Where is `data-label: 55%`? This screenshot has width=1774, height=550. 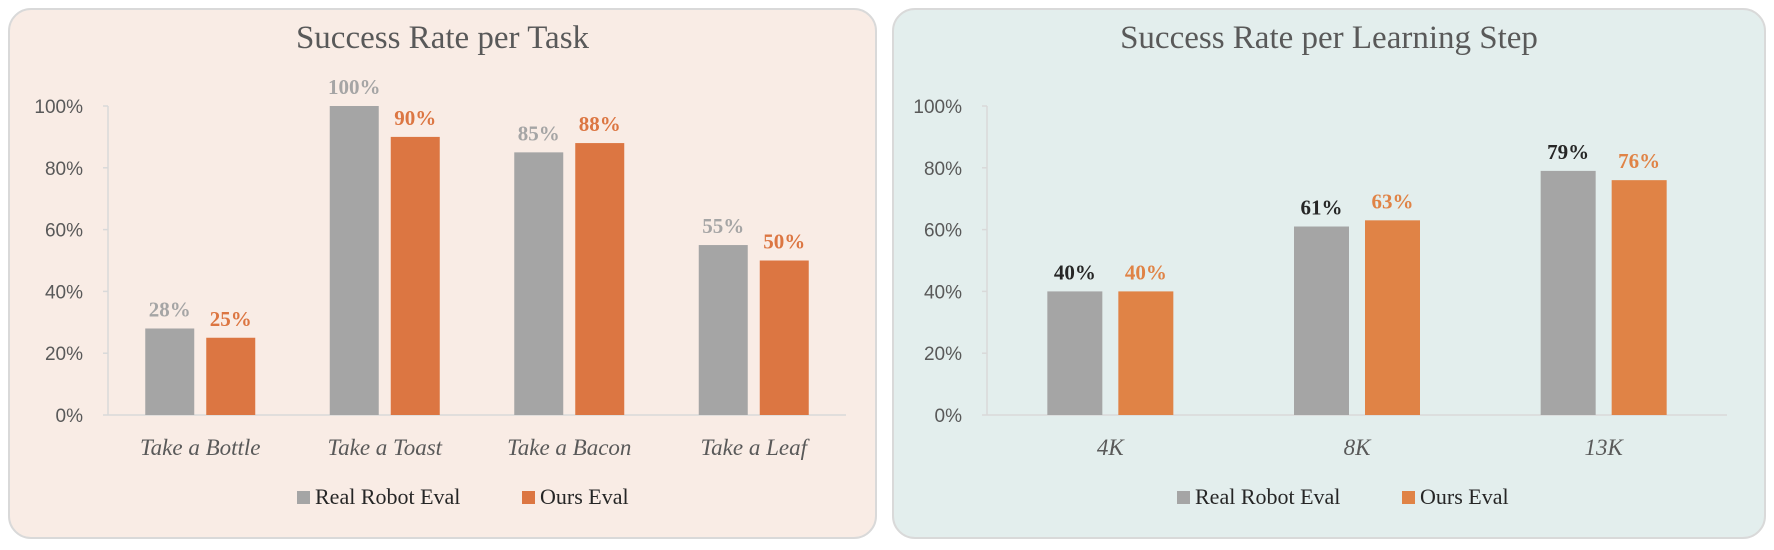 data-label: 55% is located at coordinates (723, 226).